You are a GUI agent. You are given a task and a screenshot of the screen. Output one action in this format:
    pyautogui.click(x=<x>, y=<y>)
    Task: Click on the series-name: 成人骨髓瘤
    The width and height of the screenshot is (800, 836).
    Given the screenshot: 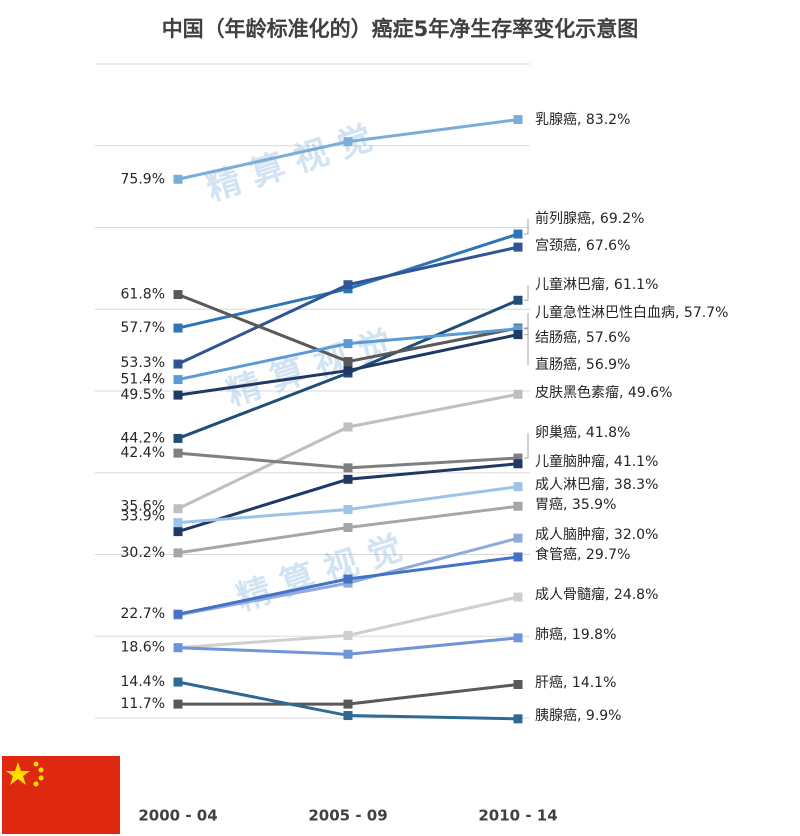 What is the action you would take?
    pyautogui.click(x=570, y=594)
    